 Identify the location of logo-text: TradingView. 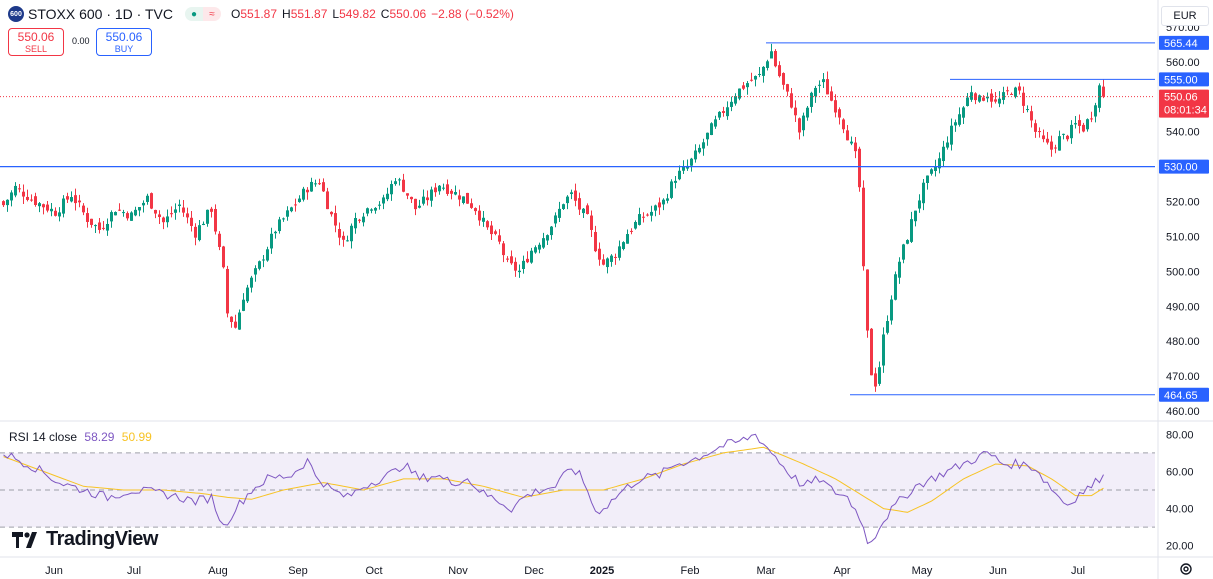
(102, 539).